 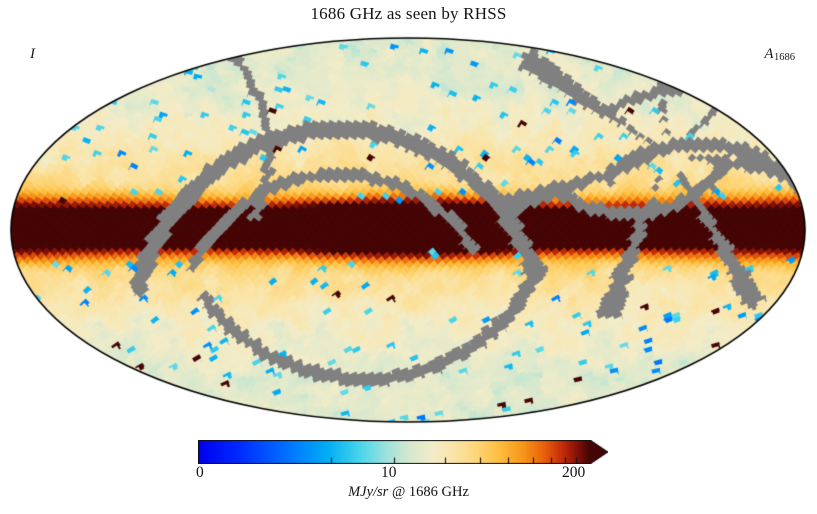 I want to click on colorbar-axis-label: MJy/sr @ 1686 GHz, so click(x=408, y=492).